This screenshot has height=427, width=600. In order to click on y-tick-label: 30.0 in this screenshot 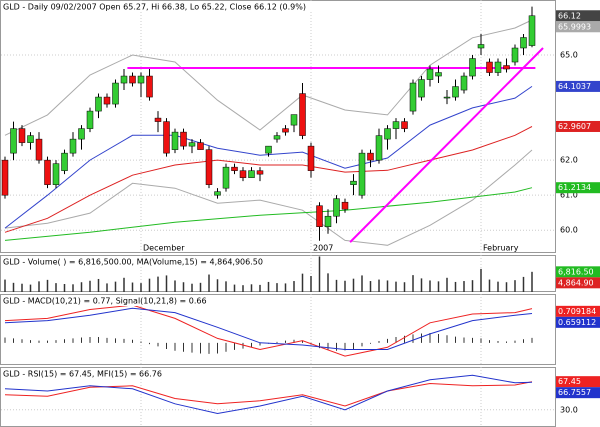, I will do `click(569, 409)`.